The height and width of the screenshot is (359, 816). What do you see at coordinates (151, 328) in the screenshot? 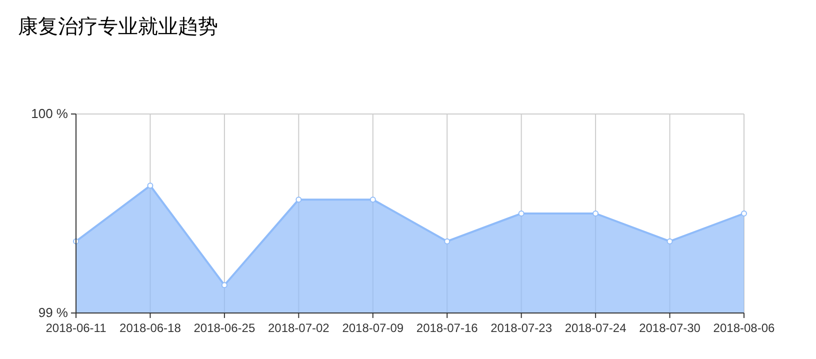
I see `x-tick-label: 2018-06-18` at bounding box center [151, 328].